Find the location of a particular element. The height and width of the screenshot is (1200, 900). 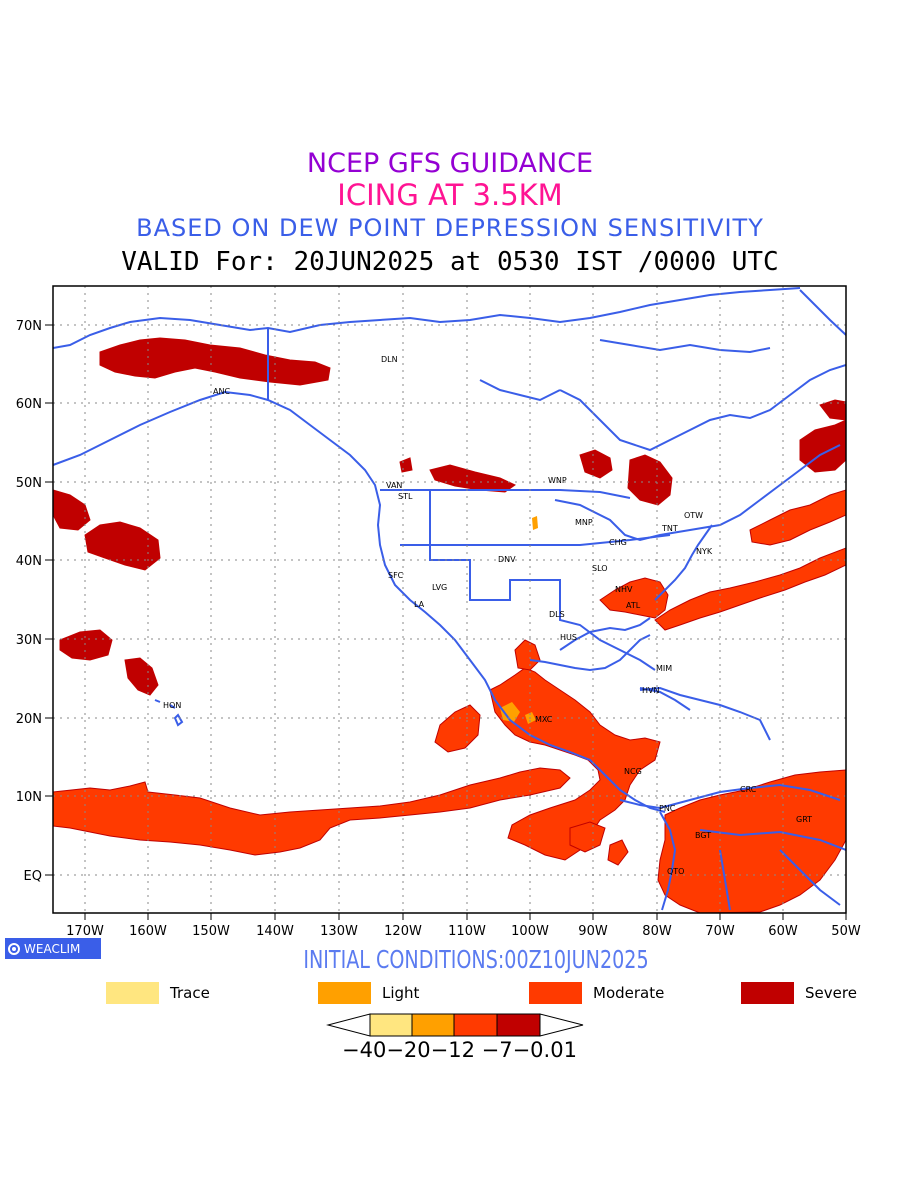

city-label: WNP is located at coordinates (557, 480).